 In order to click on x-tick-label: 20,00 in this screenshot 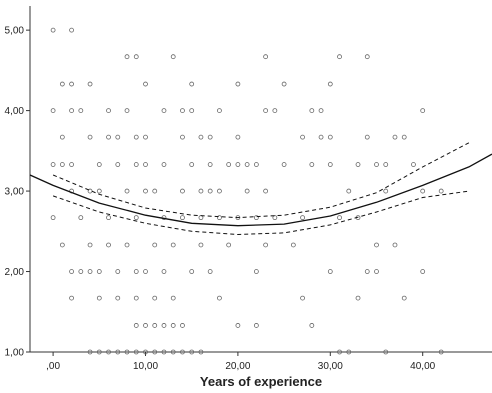, I will do `click(237, 366)`.